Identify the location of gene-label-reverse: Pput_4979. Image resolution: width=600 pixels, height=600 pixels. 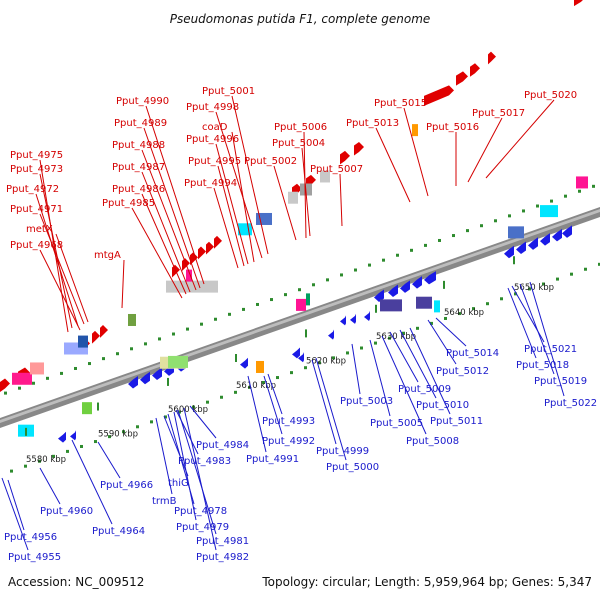
(202, 527).